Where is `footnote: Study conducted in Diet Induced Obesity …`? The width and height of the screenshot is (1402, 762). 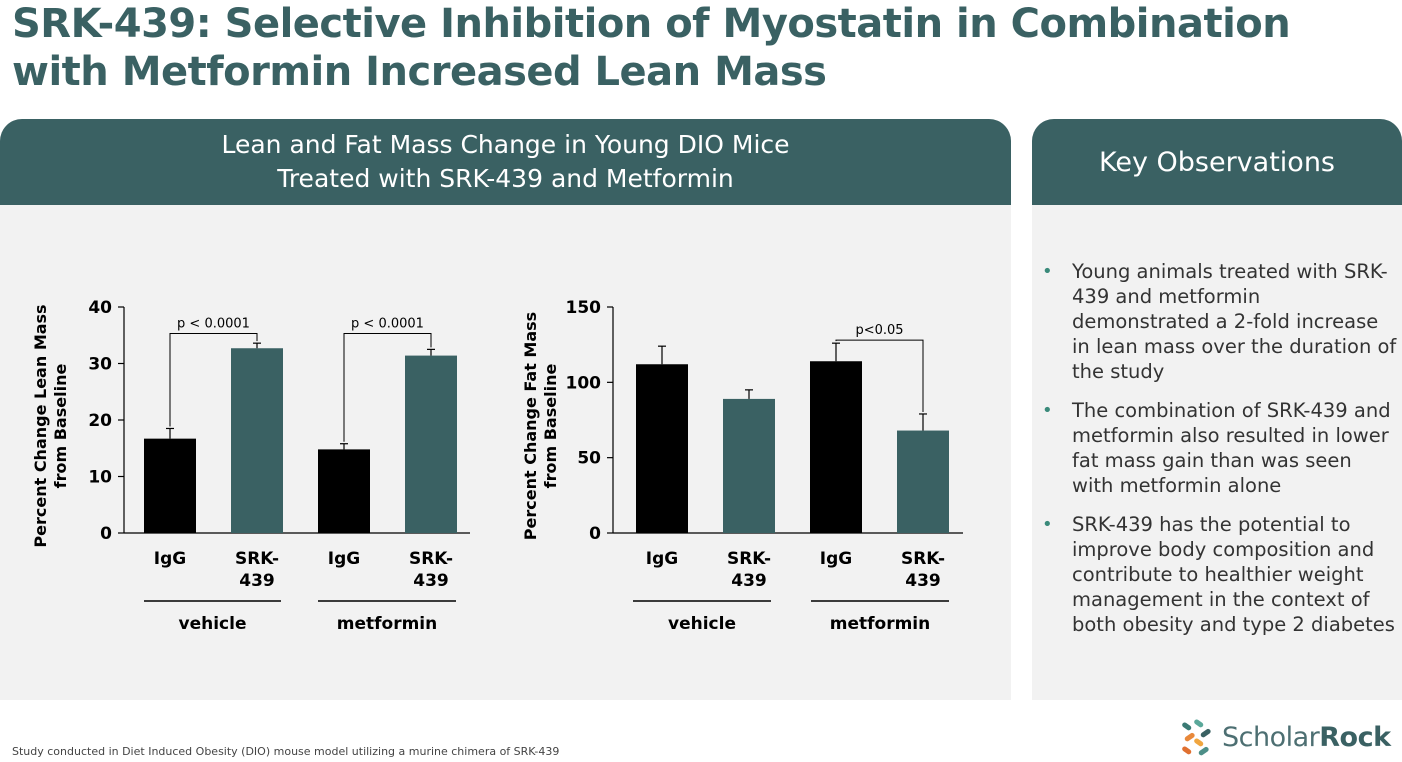 footnote: Study conducted in Diet Induced Obesity … is located at coordinates (286, 751).